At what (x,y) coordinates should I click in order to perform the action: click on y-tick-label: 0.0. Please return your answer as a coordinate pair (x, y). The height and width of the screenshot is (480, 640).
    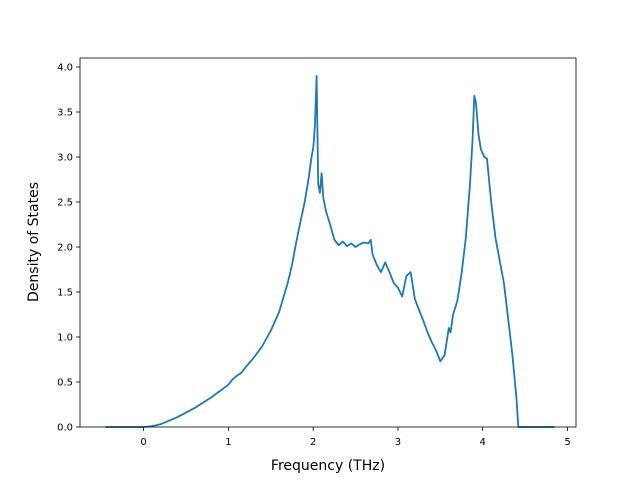
    Looking at the image, I should click on (65, 428).